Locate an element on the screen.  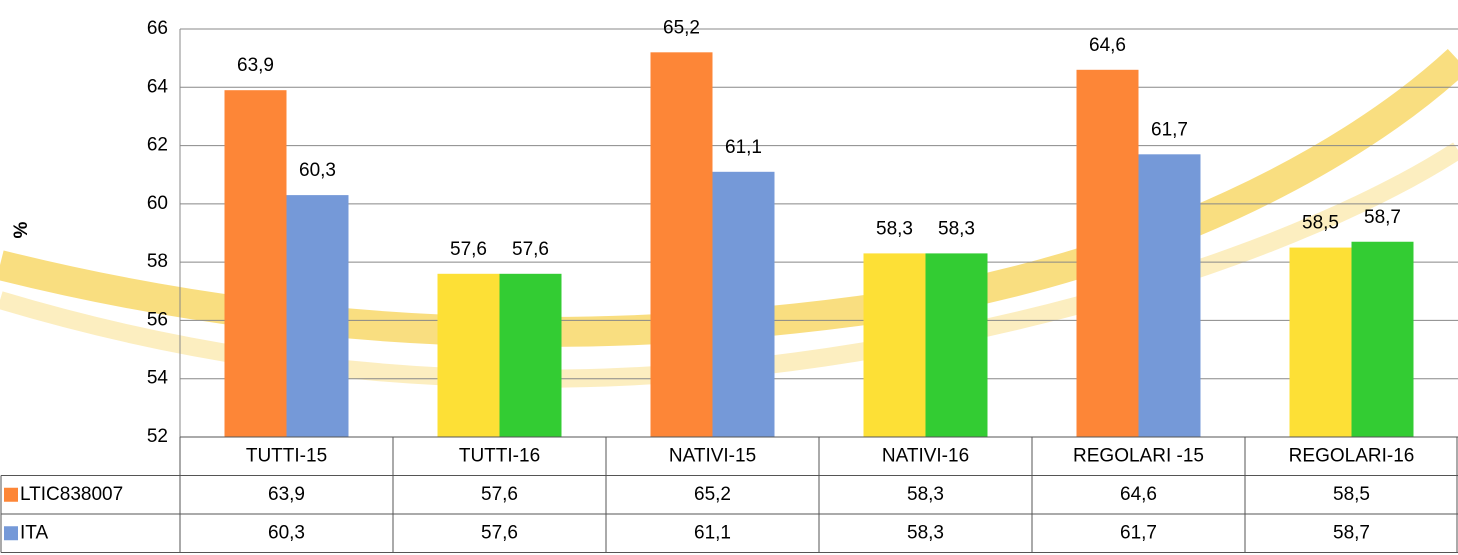
data-label: 65,2 is located at coordinates (681, 27).